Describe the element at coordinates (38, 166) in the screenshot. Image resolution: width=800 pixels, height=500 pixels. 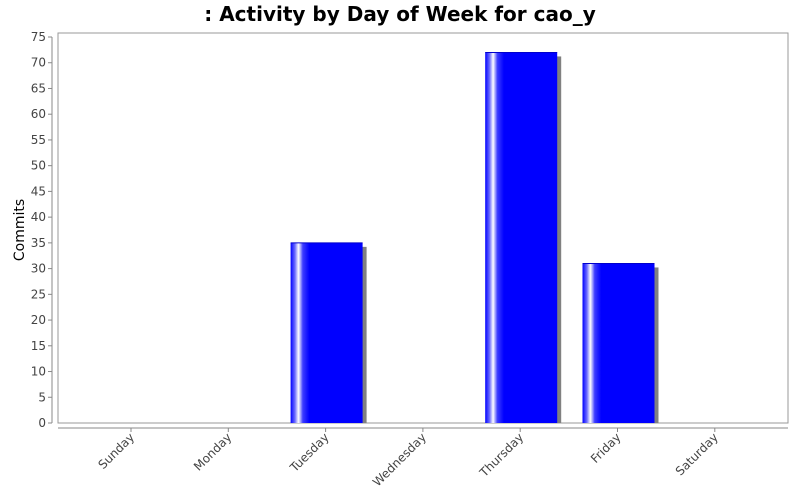
I see `y-tick-label: 50` at that location.